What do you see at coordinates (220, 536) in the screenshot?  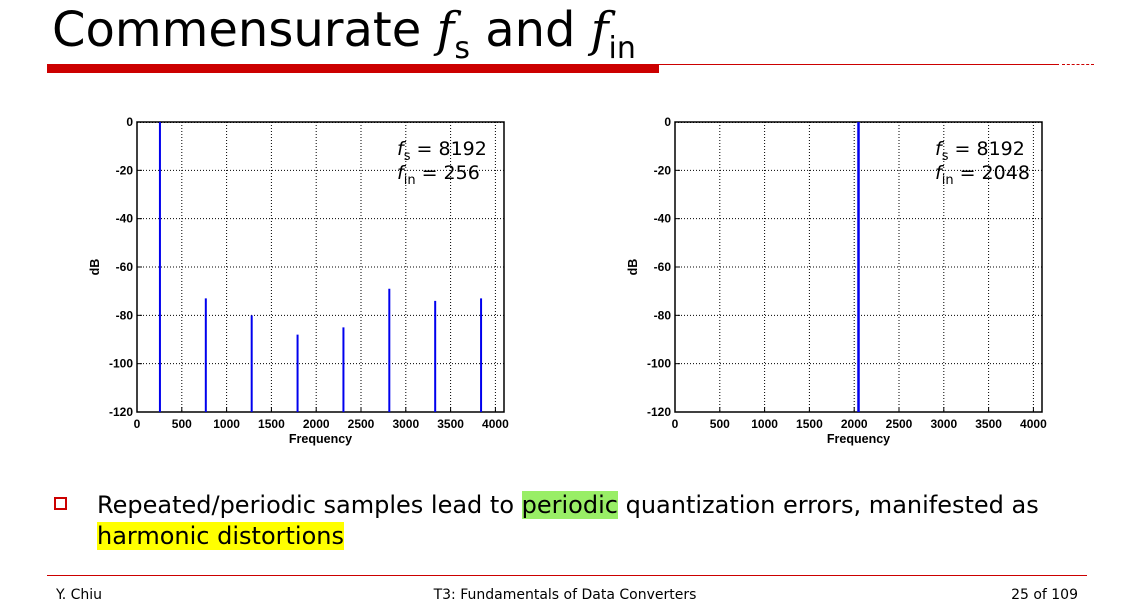 I see `highlight-harmonic-distortions: harmonic distortions` at bounding box center [220, 536].